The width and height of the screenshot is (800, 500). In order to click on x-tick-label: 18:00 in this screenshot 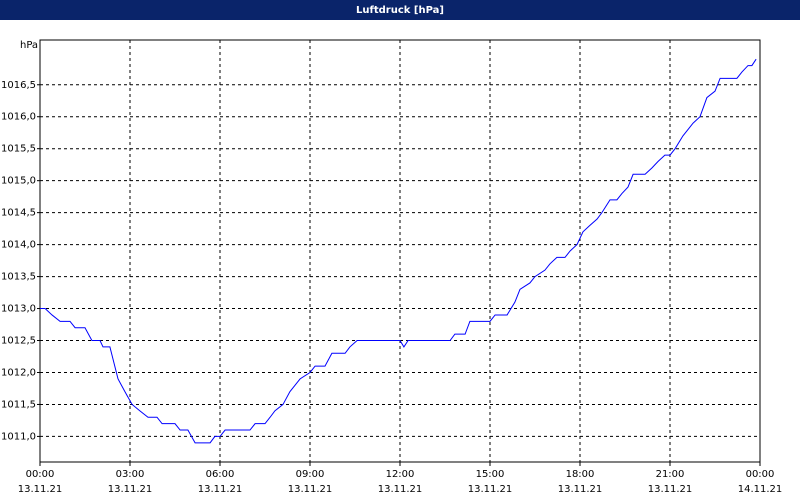, I will do `click(580, 474)`.